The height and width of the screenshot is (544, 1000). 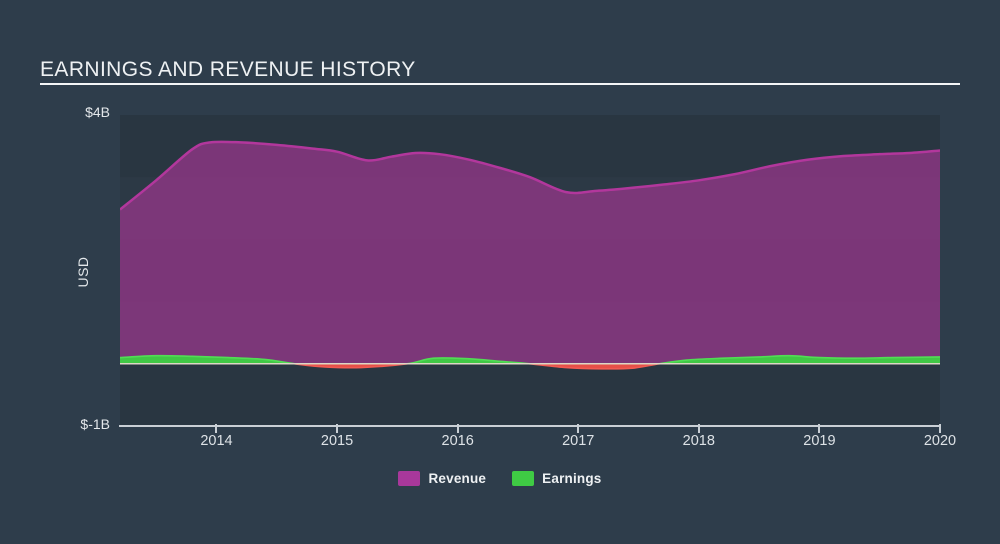 I want to click on legend-label-revenue: Revenue, so click(x=457, y=478).